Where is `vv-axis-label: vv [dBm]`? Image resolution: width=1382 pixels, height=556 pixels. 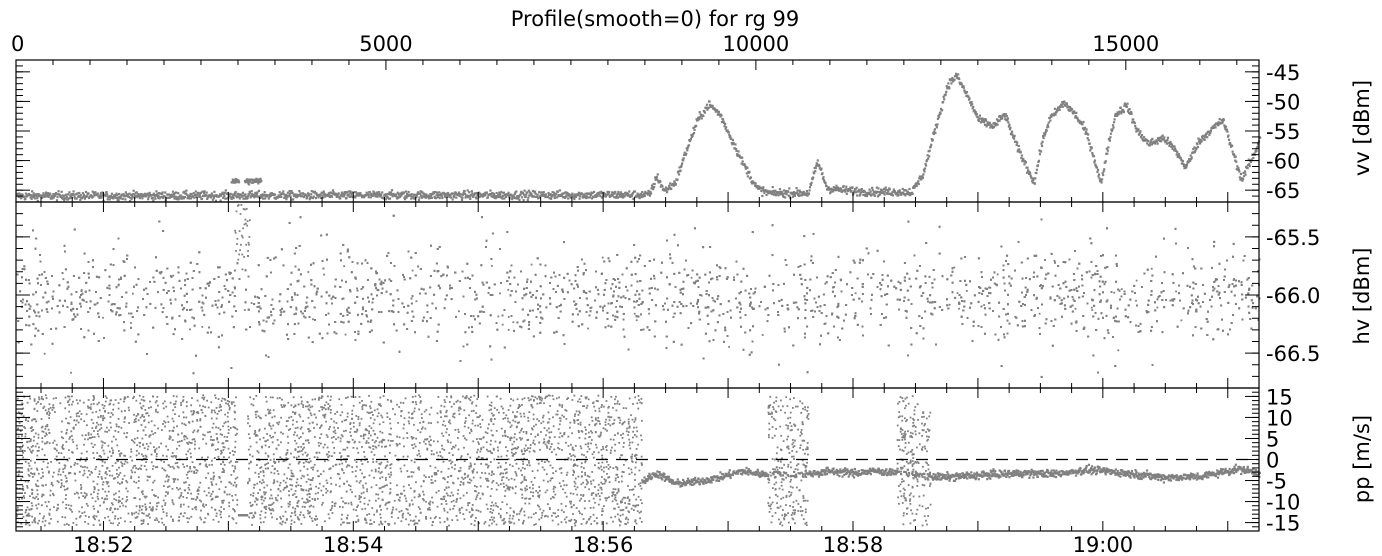 vv-axis-label: vv [dBm] is located at coordinates (1362, 128).